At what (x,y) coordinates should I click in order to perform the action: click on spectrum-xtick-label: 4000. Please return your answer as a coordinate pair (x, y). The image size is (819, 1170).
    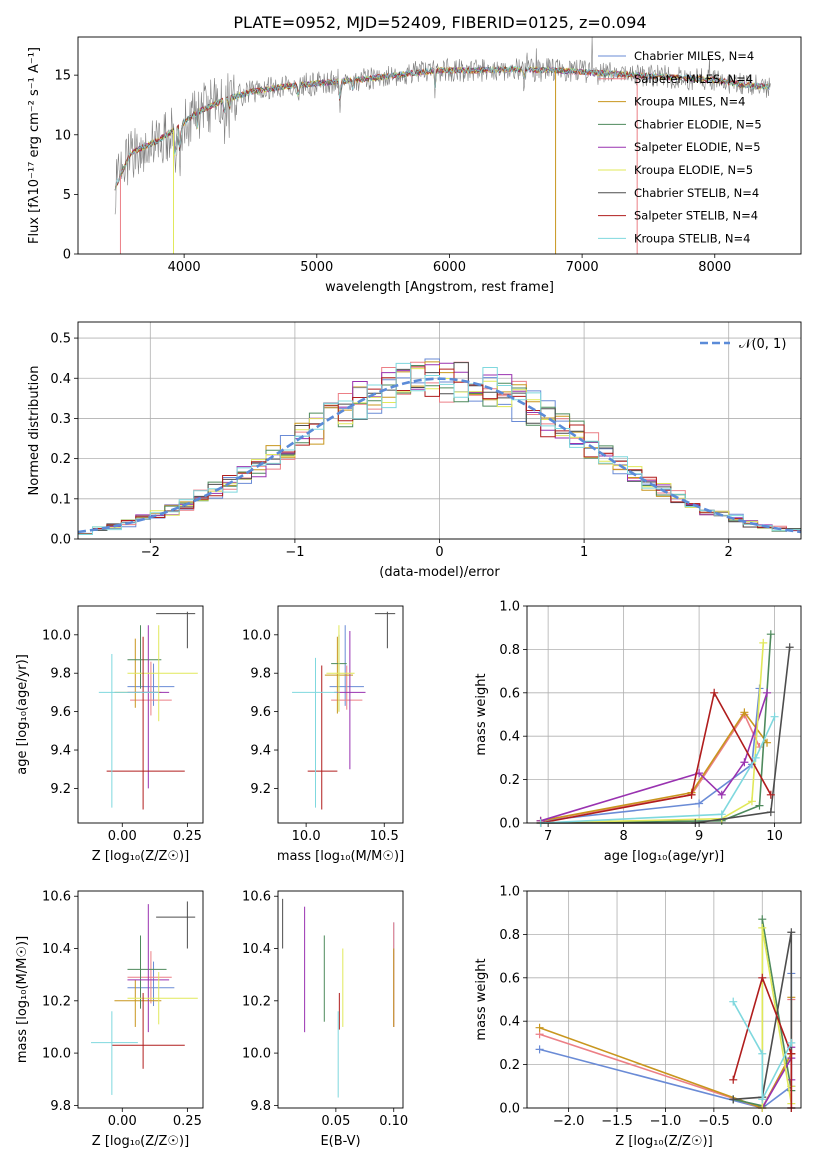
    Looking at the image, I should click on (184, 267).